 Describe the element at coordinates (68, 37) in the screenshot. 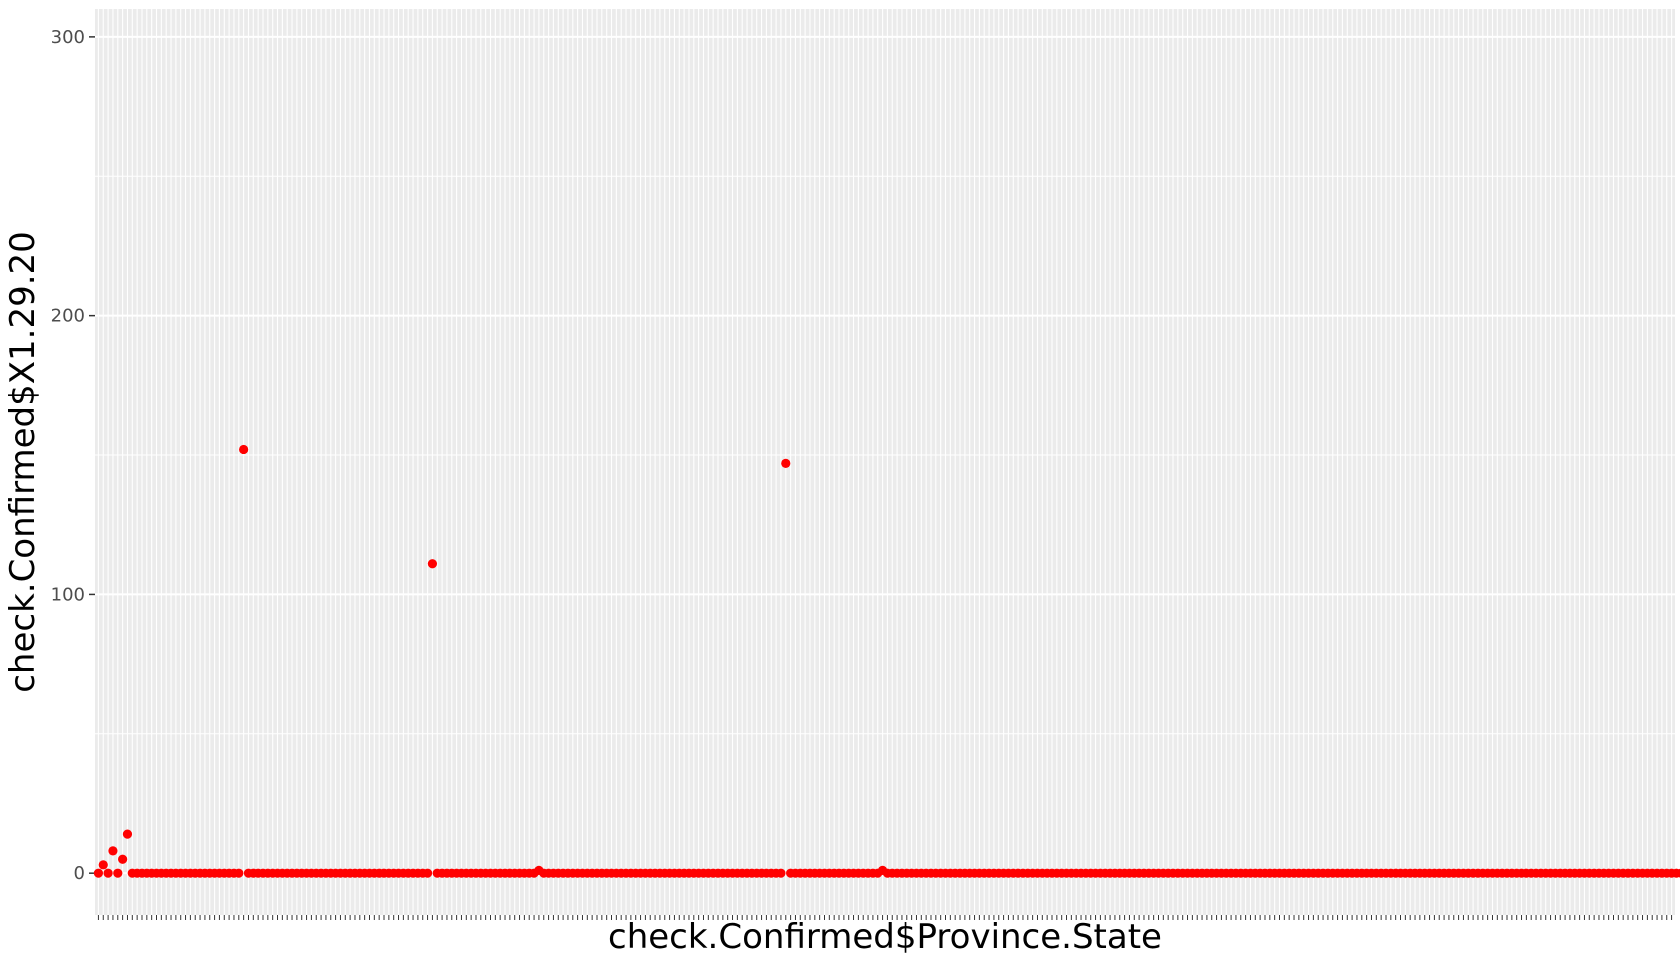

I see `y-tick-label: 300` at that location.